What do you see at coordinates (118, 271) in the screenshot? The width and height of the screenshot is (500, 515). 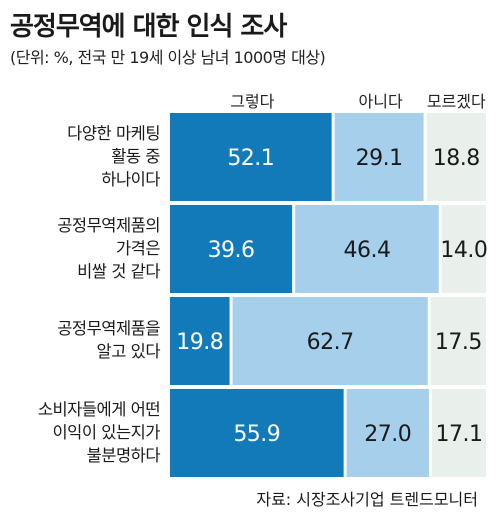 I see `category-label-line: 비쌀 것 같다` at bounding box center [118, 271].